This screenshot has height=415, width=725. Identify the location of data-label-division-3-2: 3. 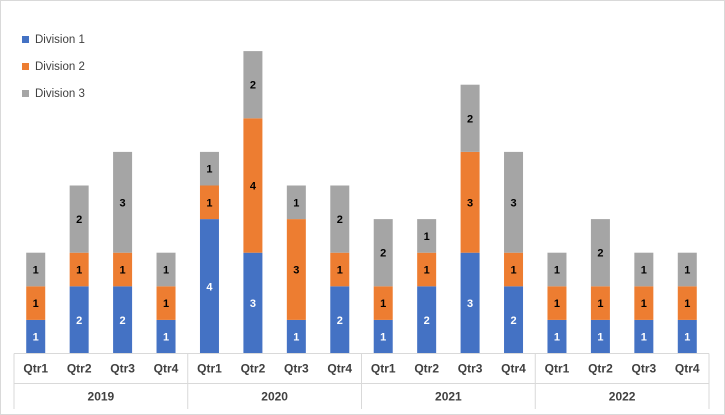
(123, 203).